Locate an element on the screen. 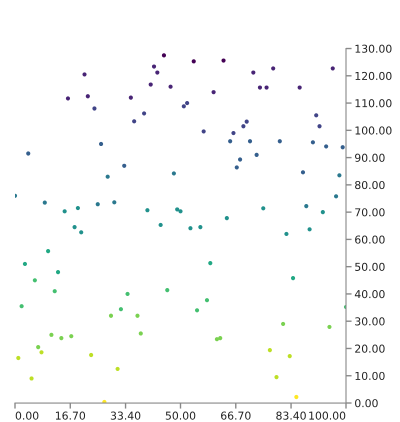  y-tick-label: 50.00 is located at coordinates (370, 266).